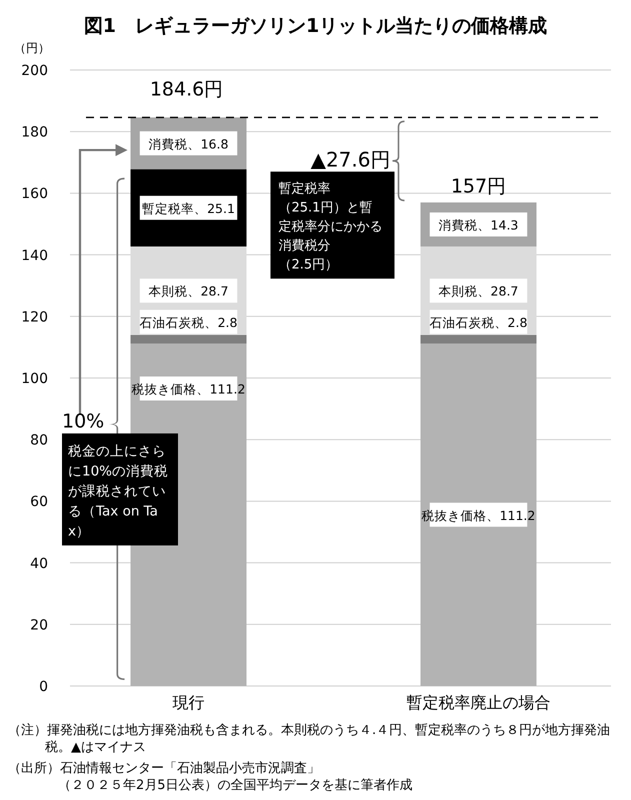 The width and height of the screenshot is (631, 800). I want to click on total-label: 157円, so click(478, 186).